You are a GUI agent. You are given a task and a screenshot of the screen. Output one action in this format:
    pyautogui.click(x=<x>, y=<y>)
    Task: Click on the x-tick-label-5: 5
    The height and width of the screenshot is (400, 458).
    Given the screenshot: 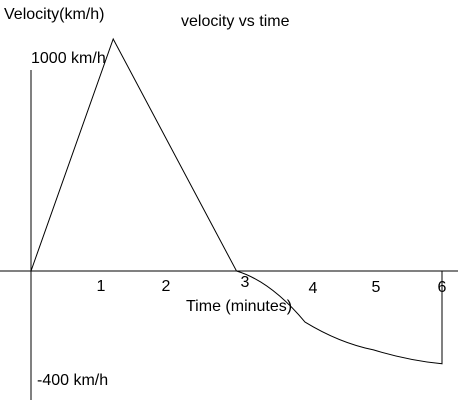 What is the action you would take?
    pyautogui.click(x=376, y=287)
    